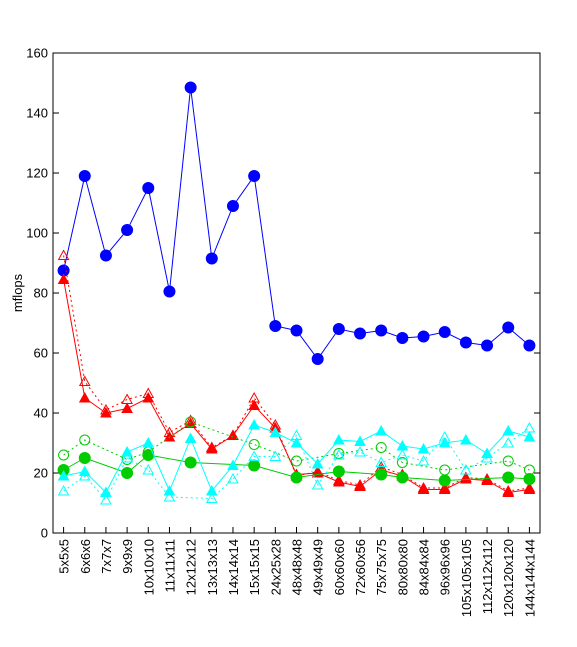 The width and height of the screenshot is (577, 647). What do you see at coordinates (487, 576) in the screenshot?
I see `x-tick-label: 112x112x112` at bounding box center [487, 576].